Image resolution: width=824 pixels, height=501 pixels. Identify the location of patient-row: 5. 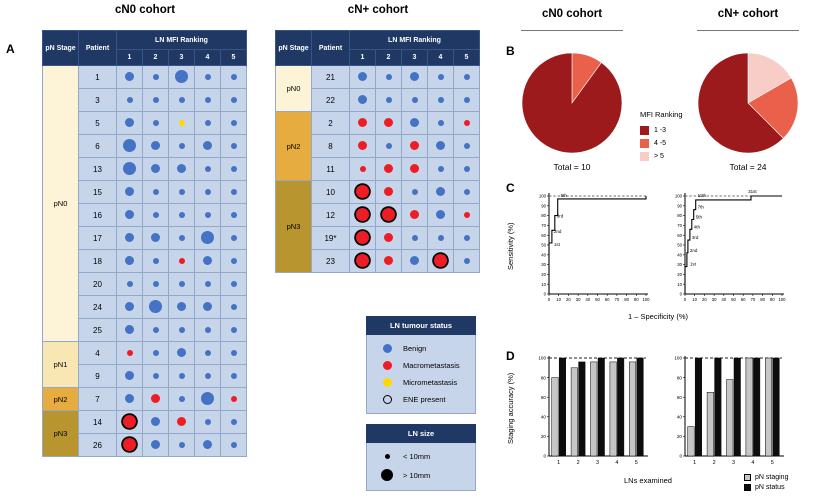
(145, 123).